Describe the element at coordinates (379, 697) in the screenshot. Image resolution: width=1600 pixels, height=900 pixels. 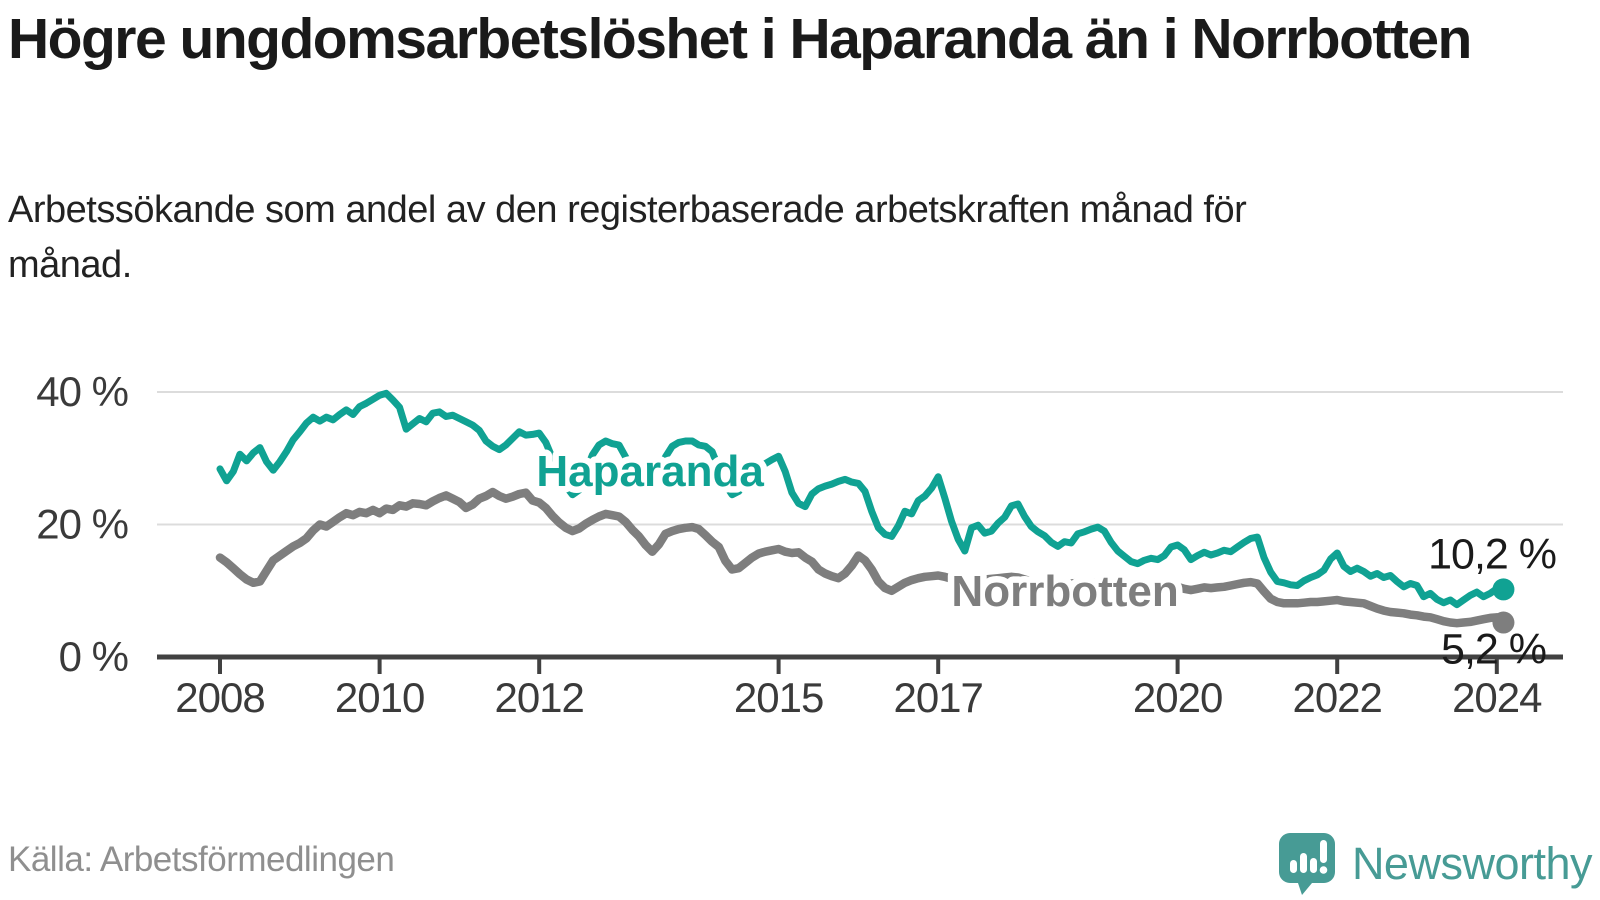
I see `x-tick-label: 2010` at that location.